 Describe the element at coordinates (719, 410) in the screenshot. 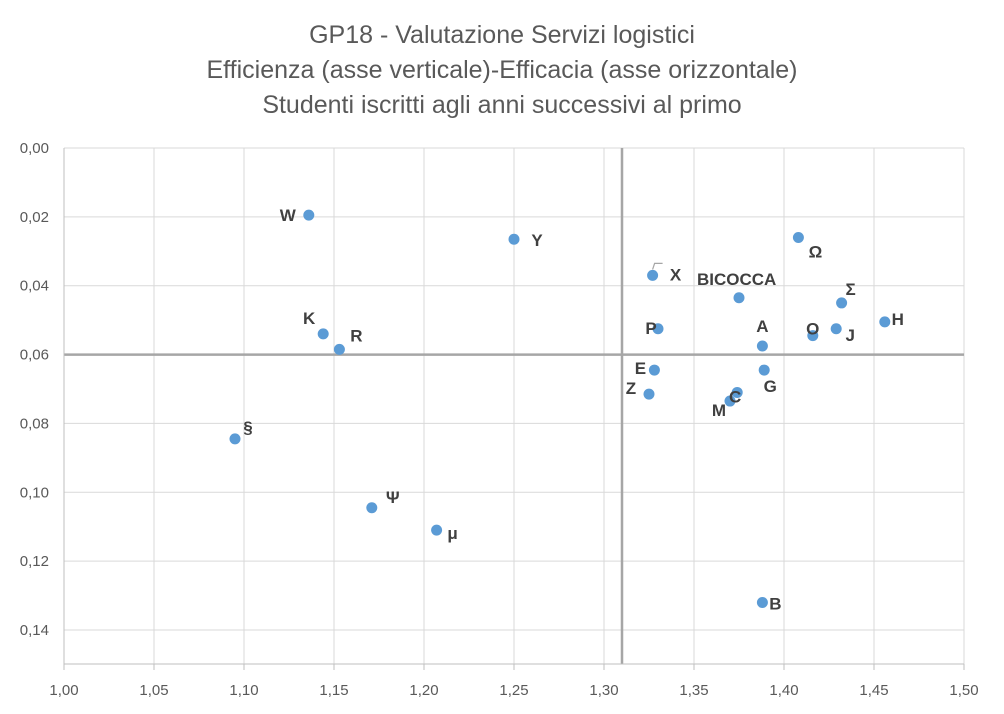

I see `data-label: M` at that location.